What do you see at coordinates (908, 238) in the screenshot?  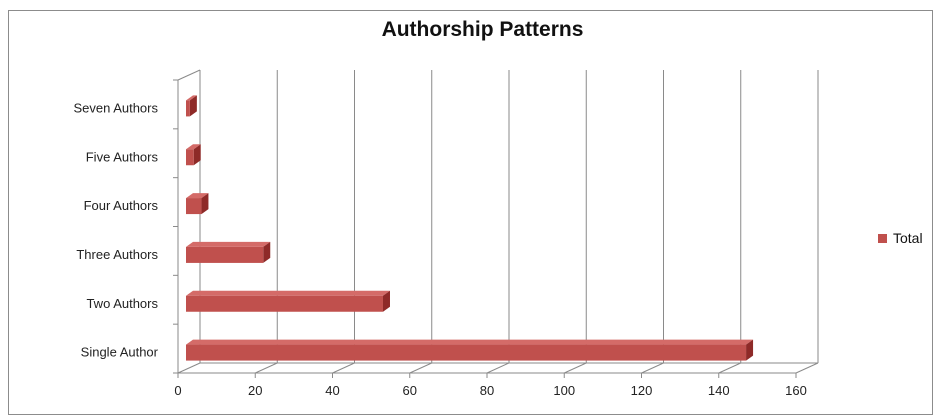 I see `legend-label: Total` at bounding box center [908, 238].